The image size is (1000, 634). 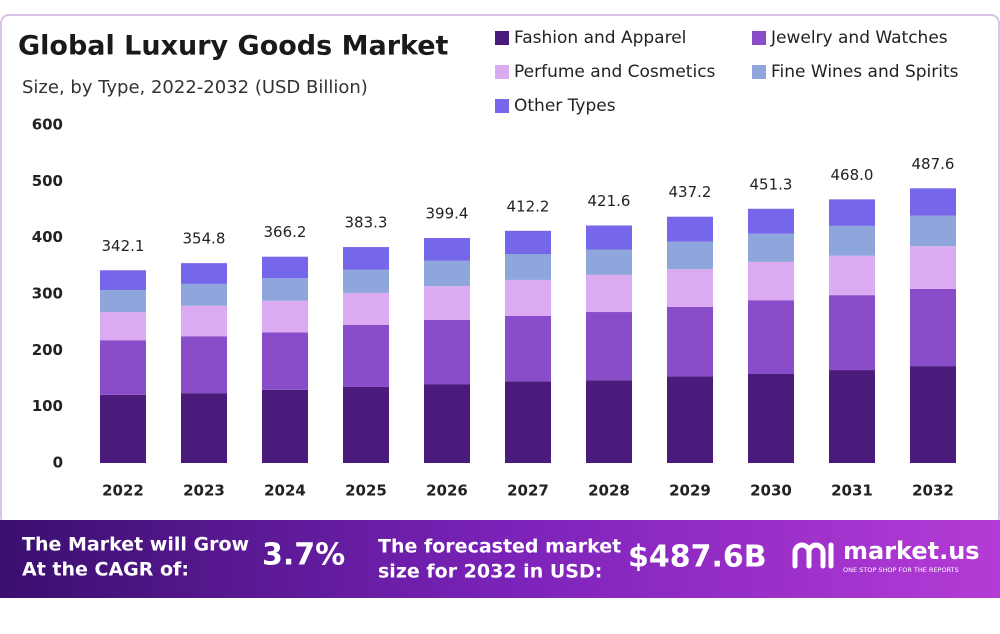 I want to click on legend-label: Fine Wines and Spirits, so click(x=865, y=72).